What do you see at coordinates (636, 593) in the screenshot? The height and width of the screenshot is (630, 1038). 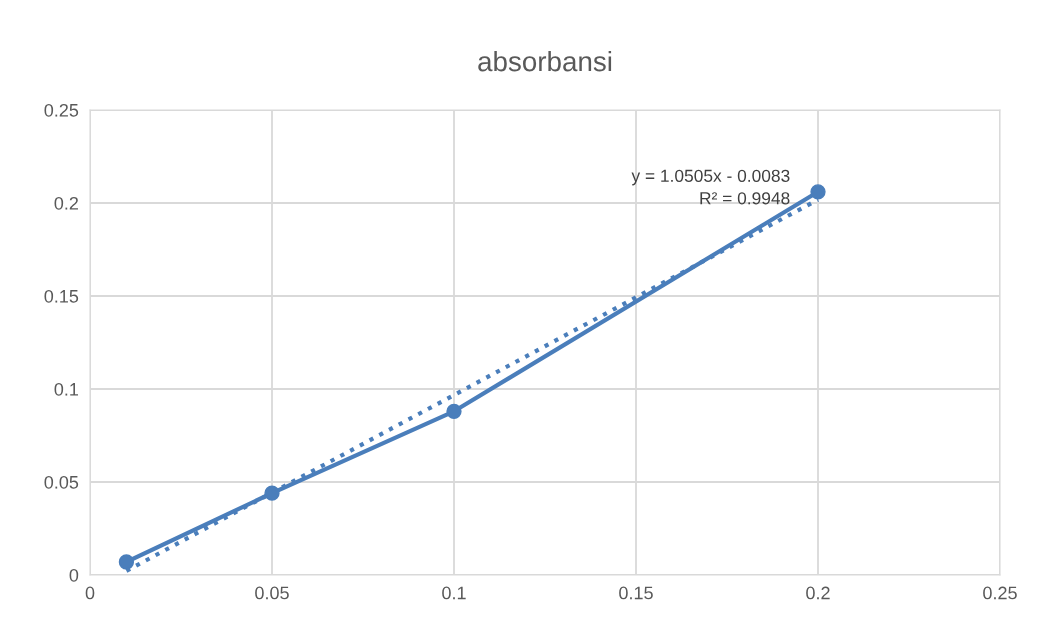 I see `x-tick-label: 0.15` at bounding box center [636, 593].